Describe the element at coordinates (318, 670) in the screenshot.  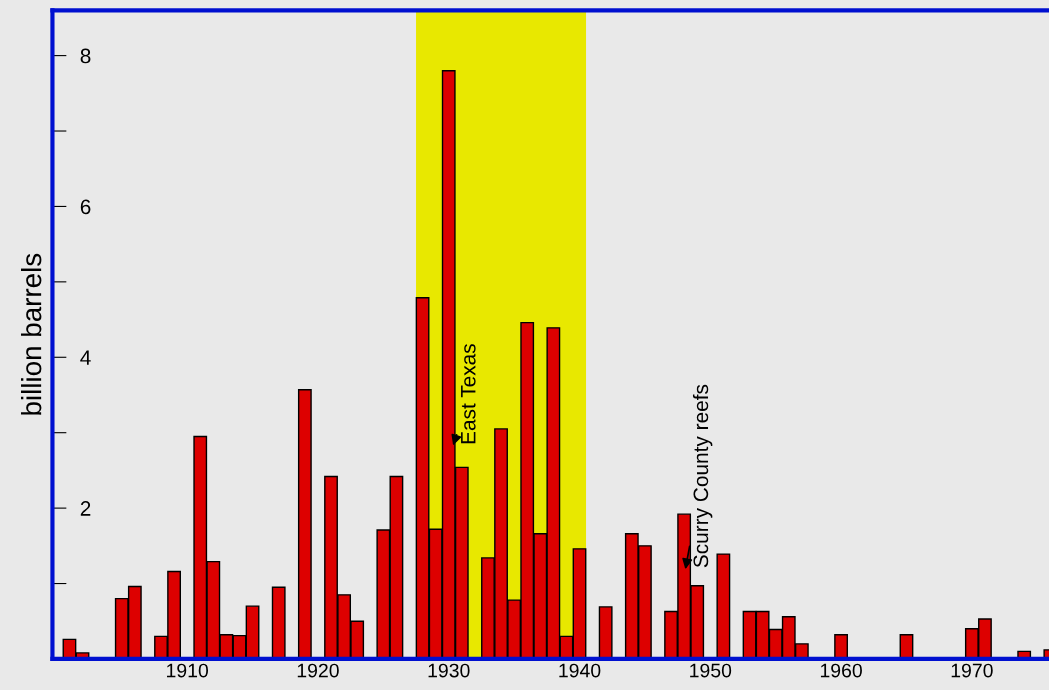
I see `x-tick-label: 1920` at that location.